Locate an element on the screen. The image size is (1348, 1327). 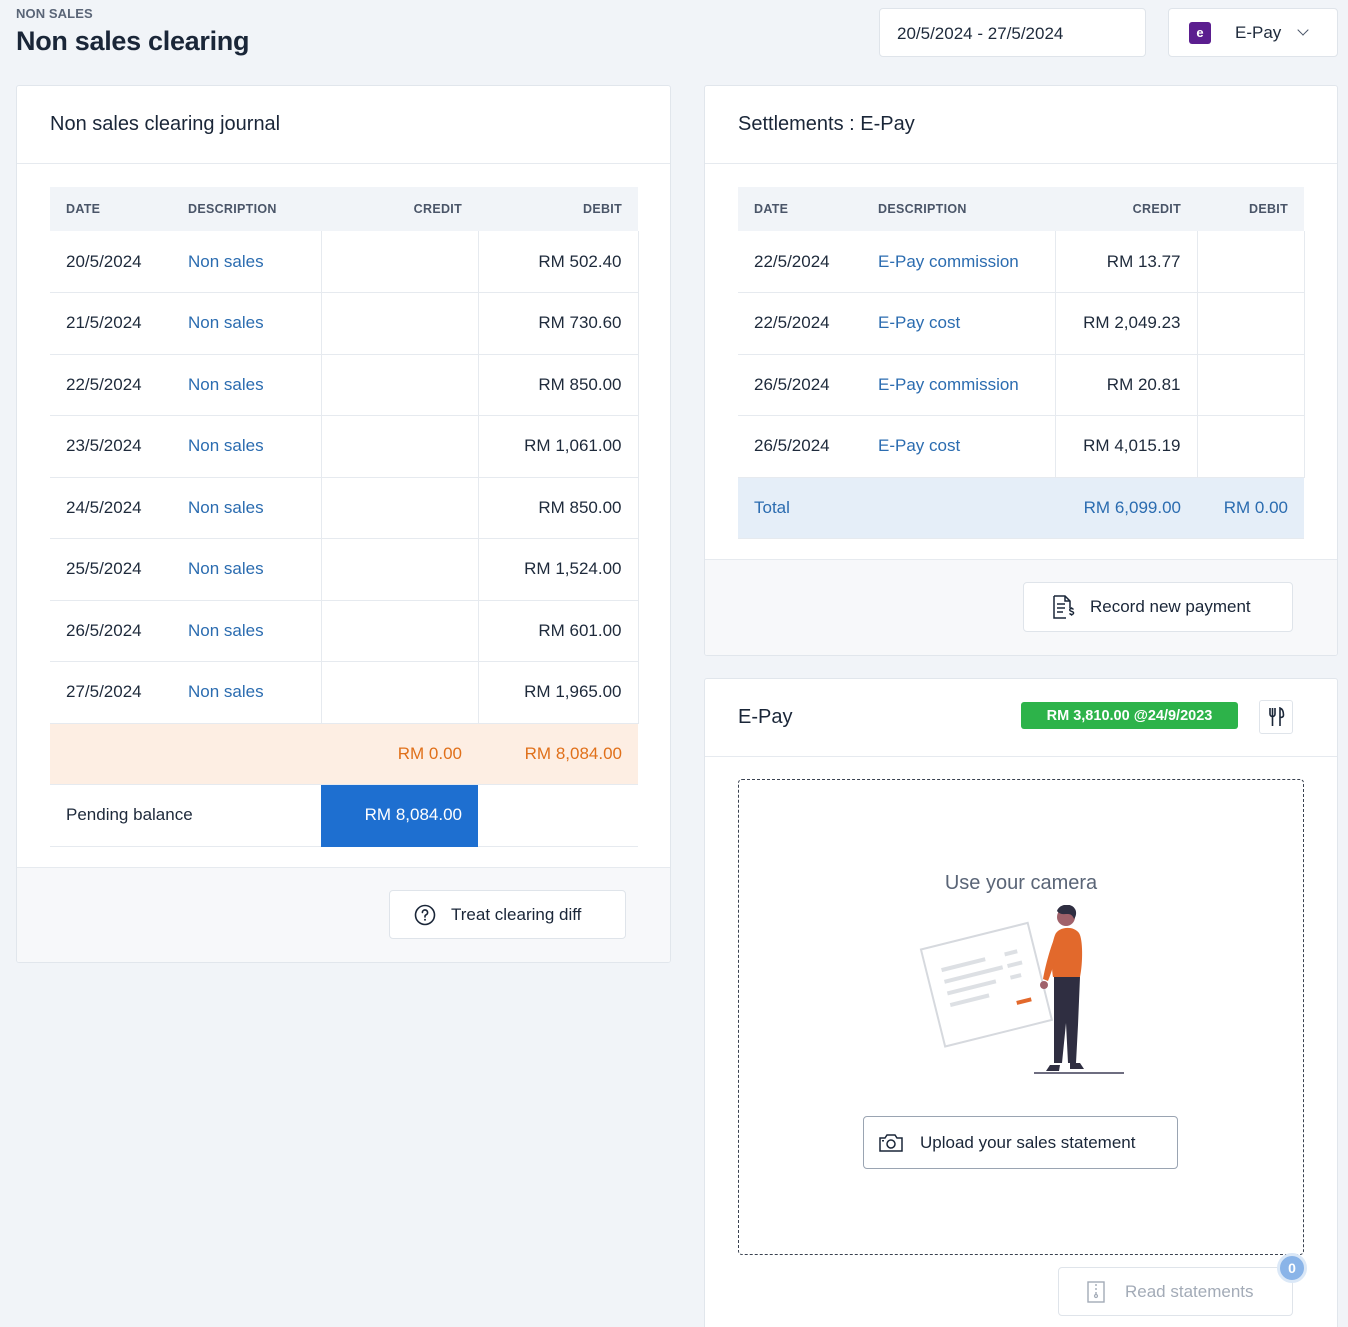
cutlery-icon-button is located at coordinates (1276, 717).